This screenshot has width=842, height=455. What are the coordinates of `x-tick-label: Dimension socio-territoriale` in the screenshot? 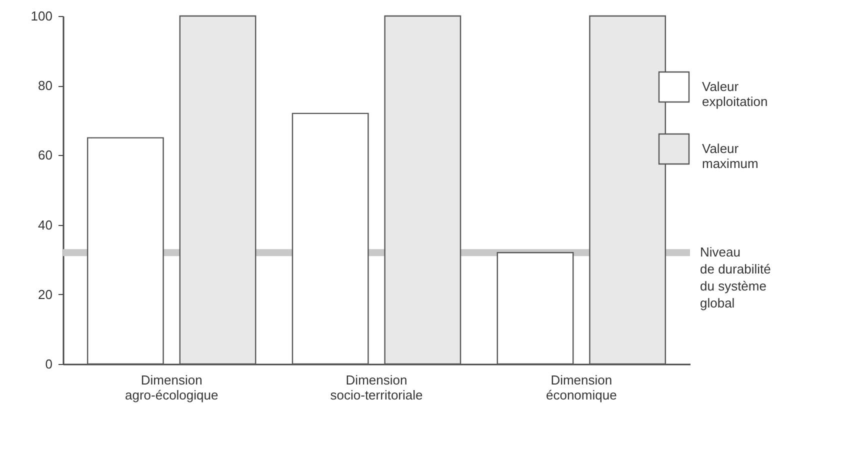 It's located at (376, 387).